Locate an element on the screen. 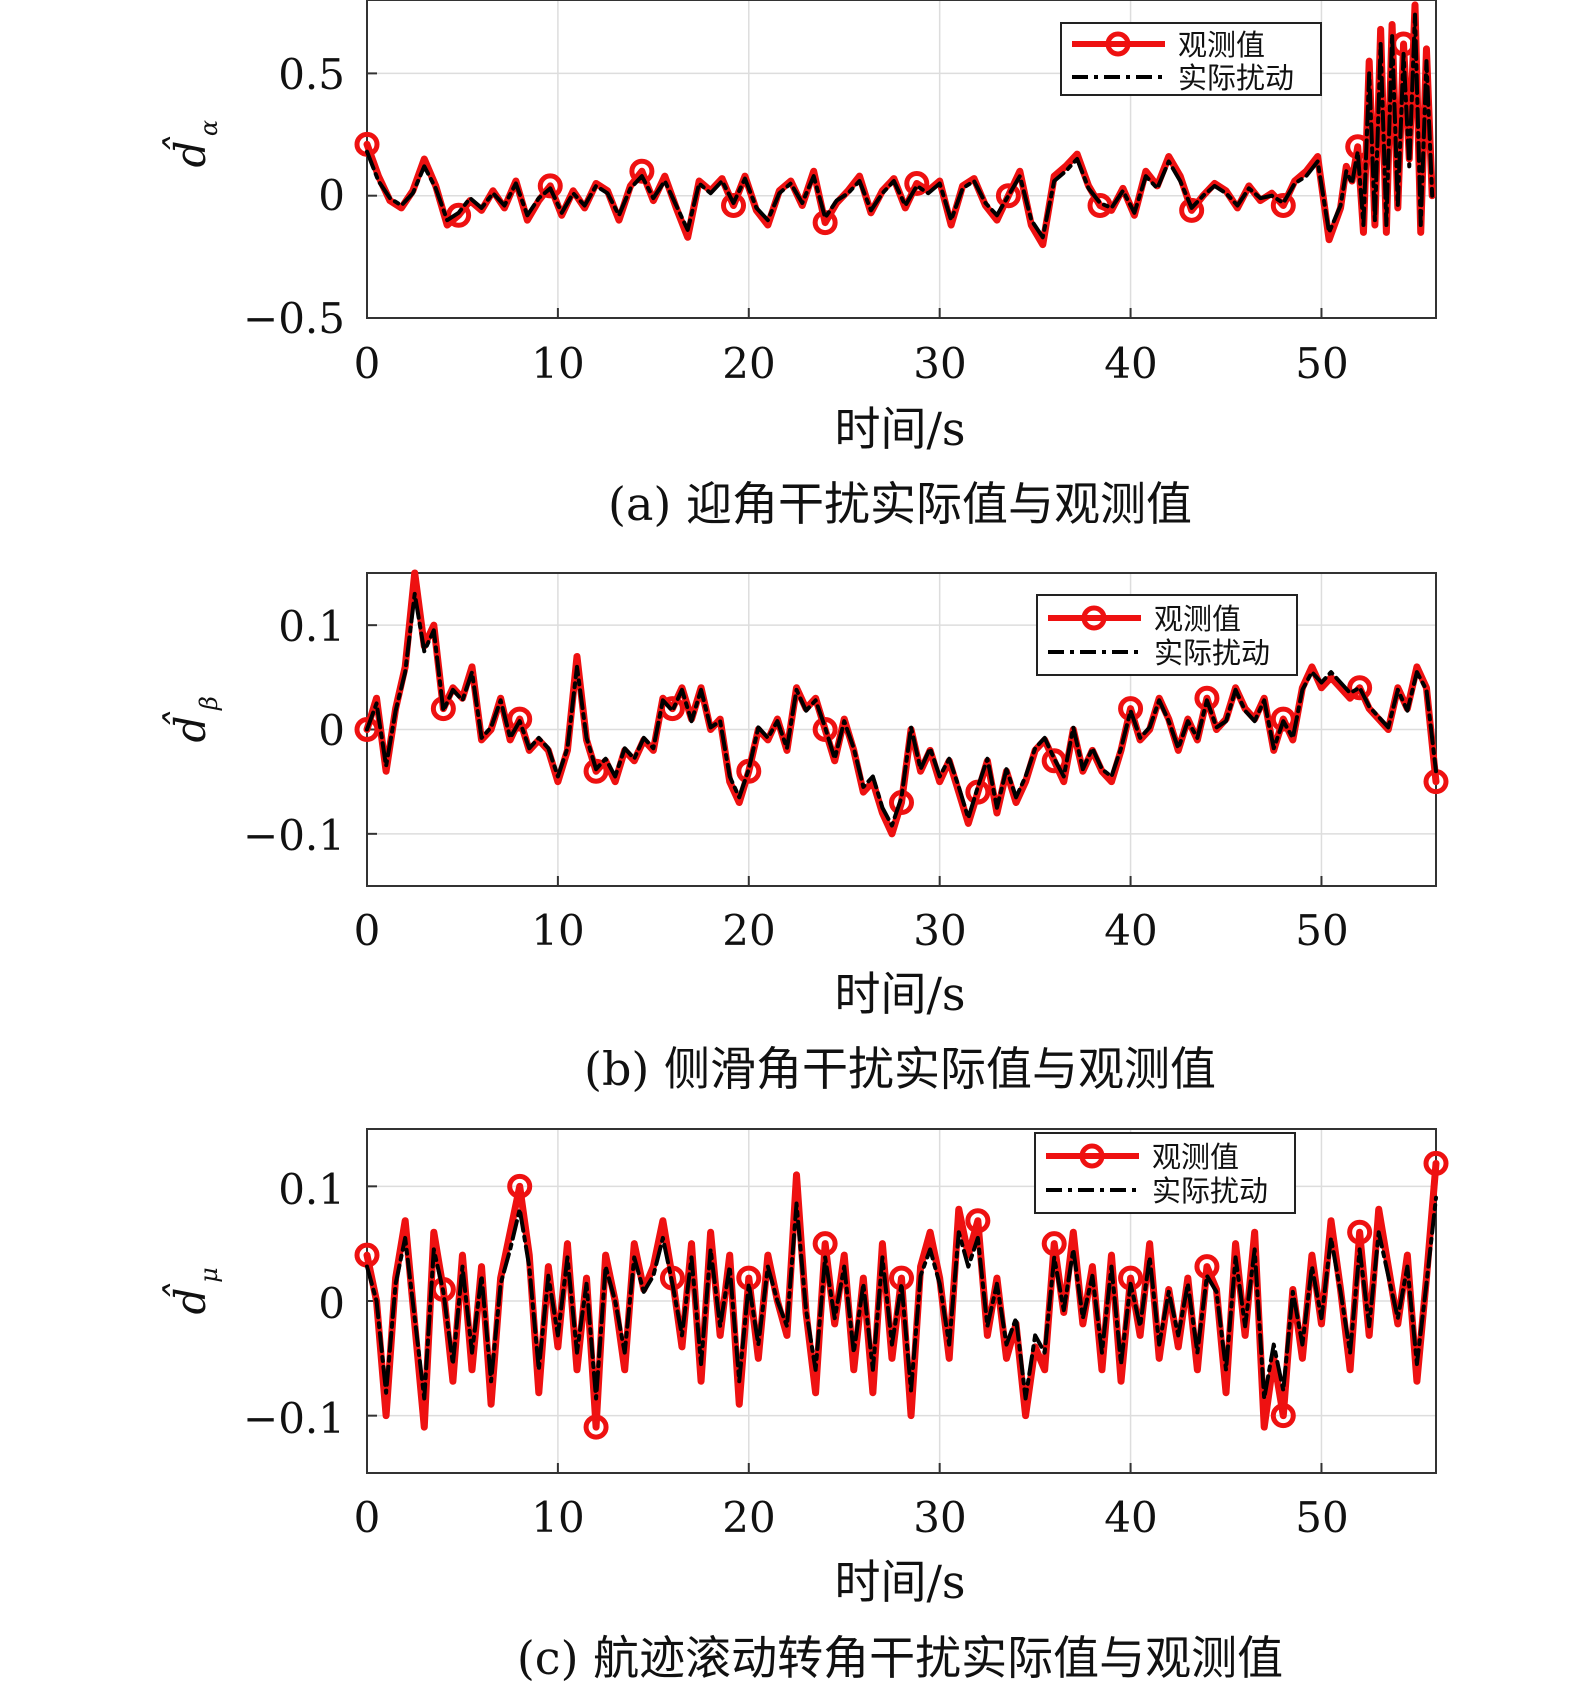 The height and width of the screenshot is (1690, 1575). panel-b-legend-actual-label: 实际扰动 is located at coordinates (1212, 653).